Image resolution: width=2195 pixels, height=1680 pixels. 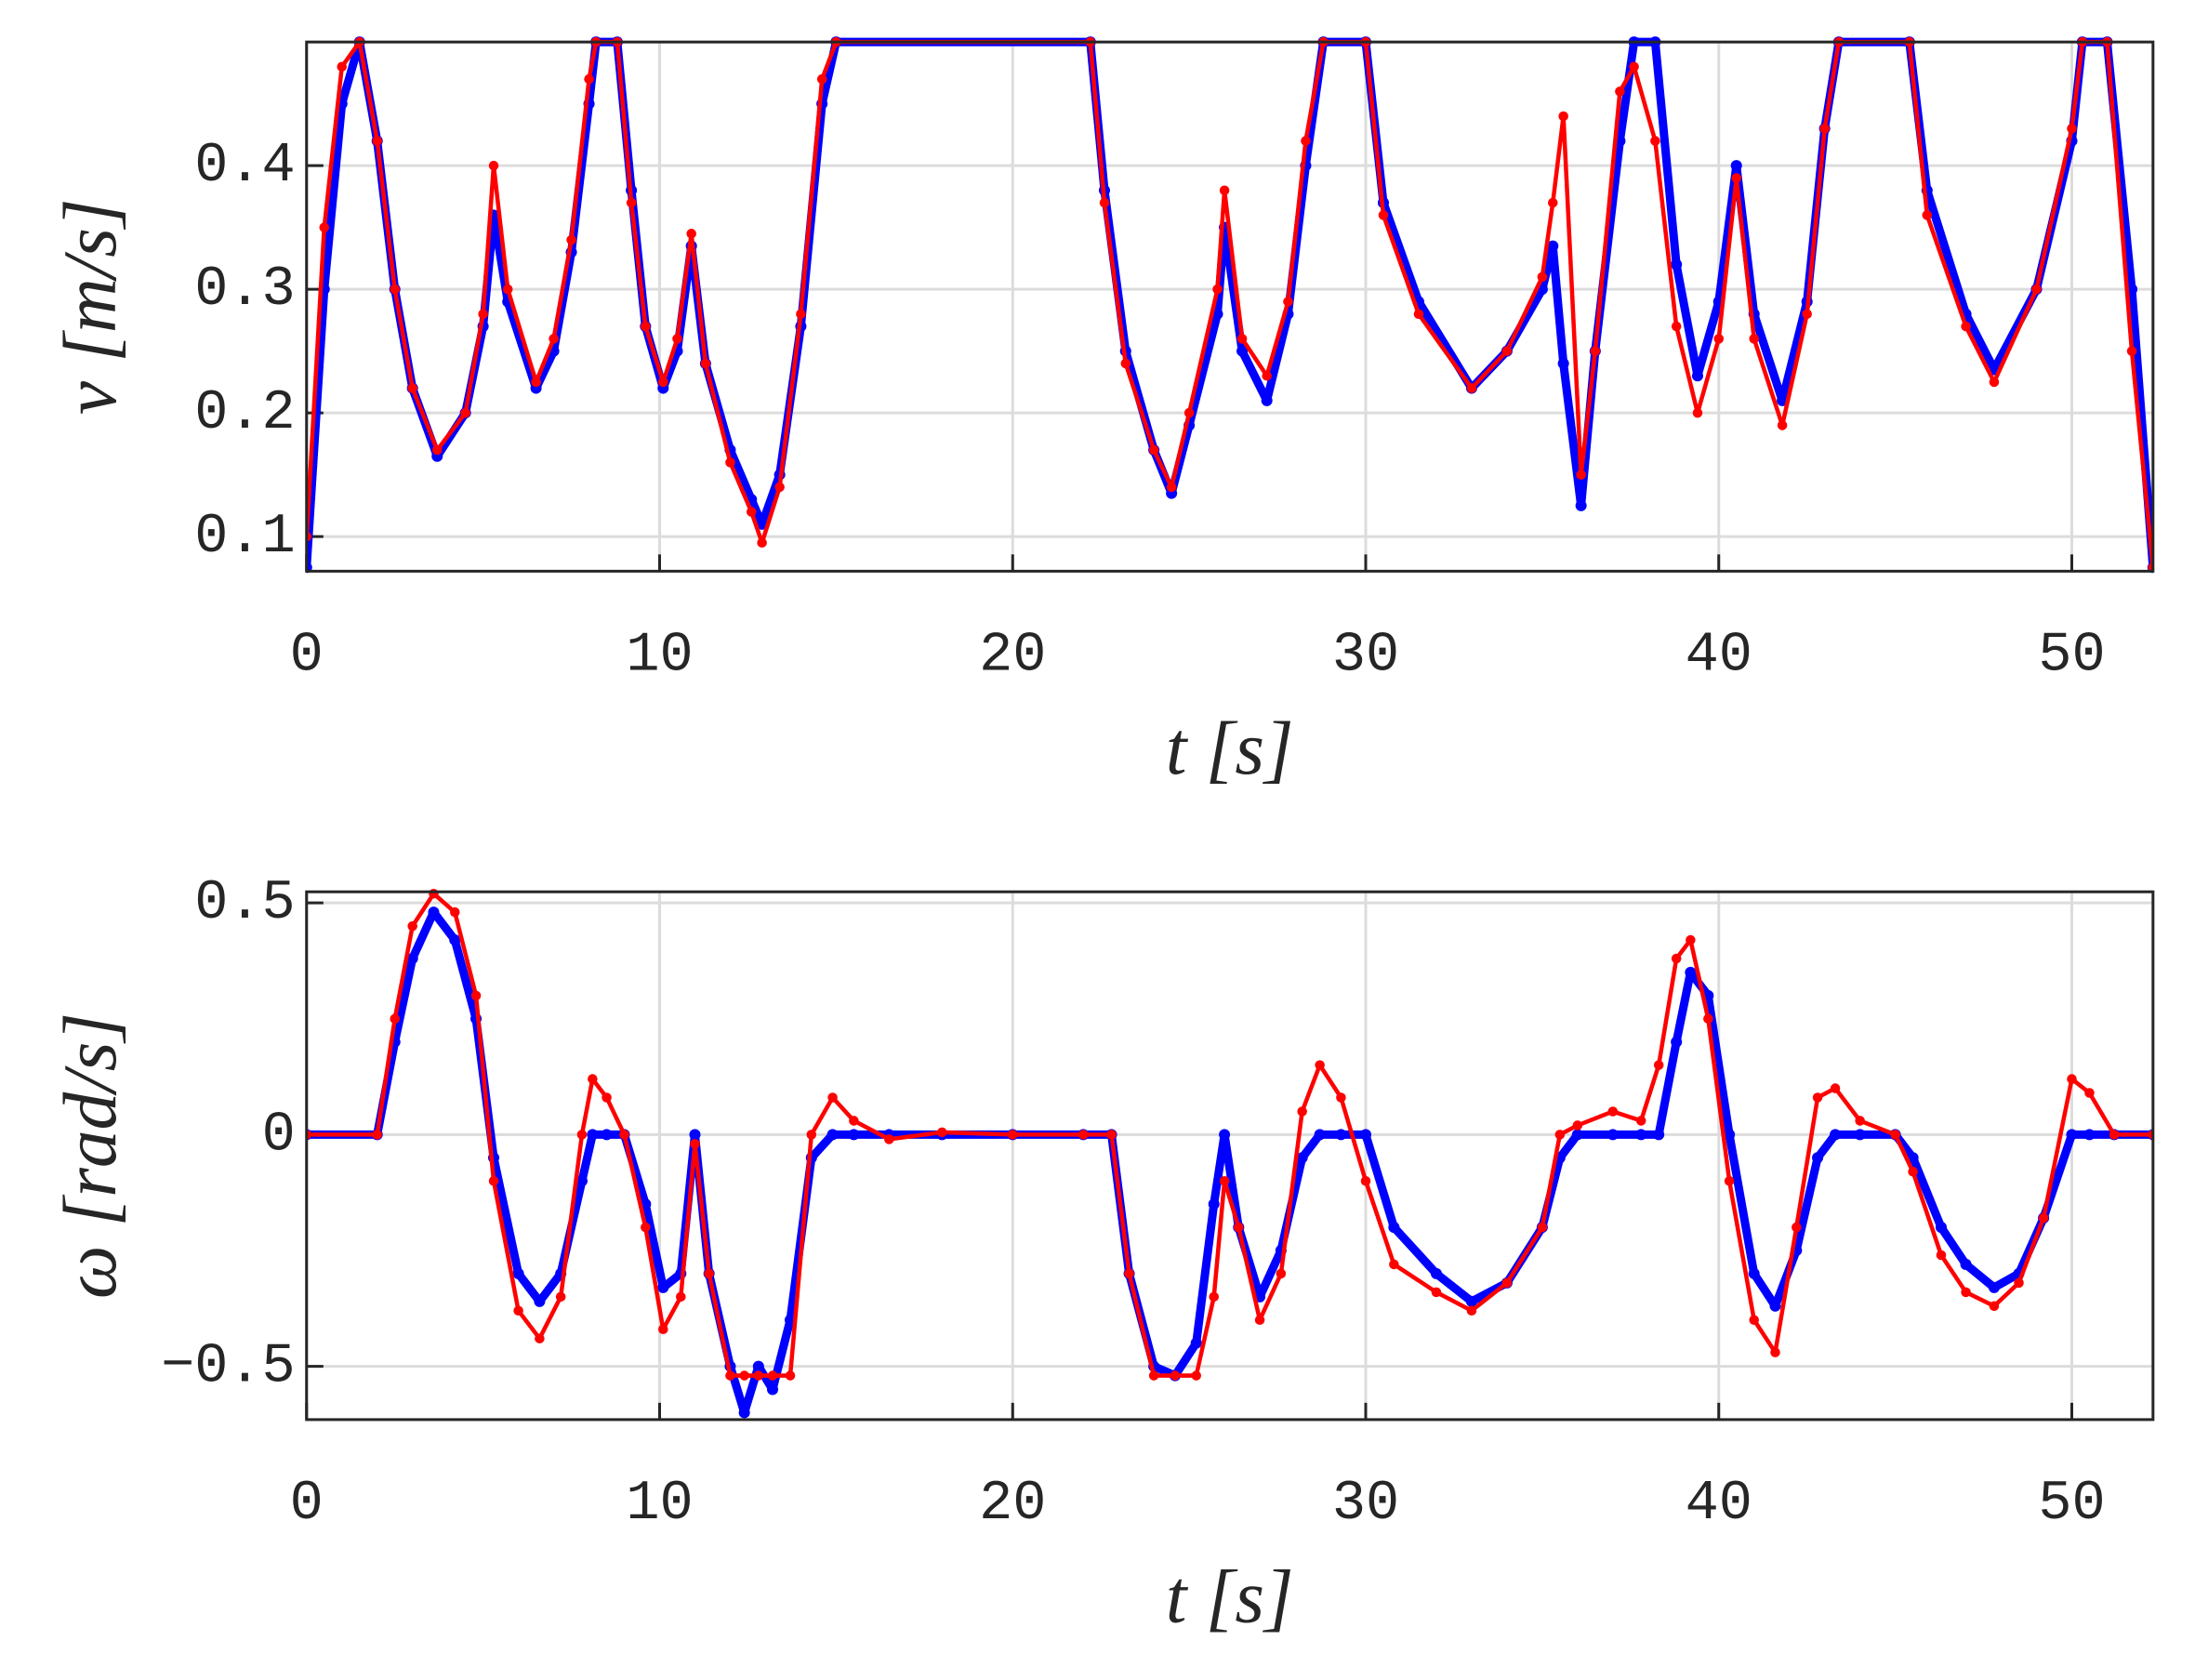 I want to click on x-tick-label: 40, so click(x=1719, y=656).